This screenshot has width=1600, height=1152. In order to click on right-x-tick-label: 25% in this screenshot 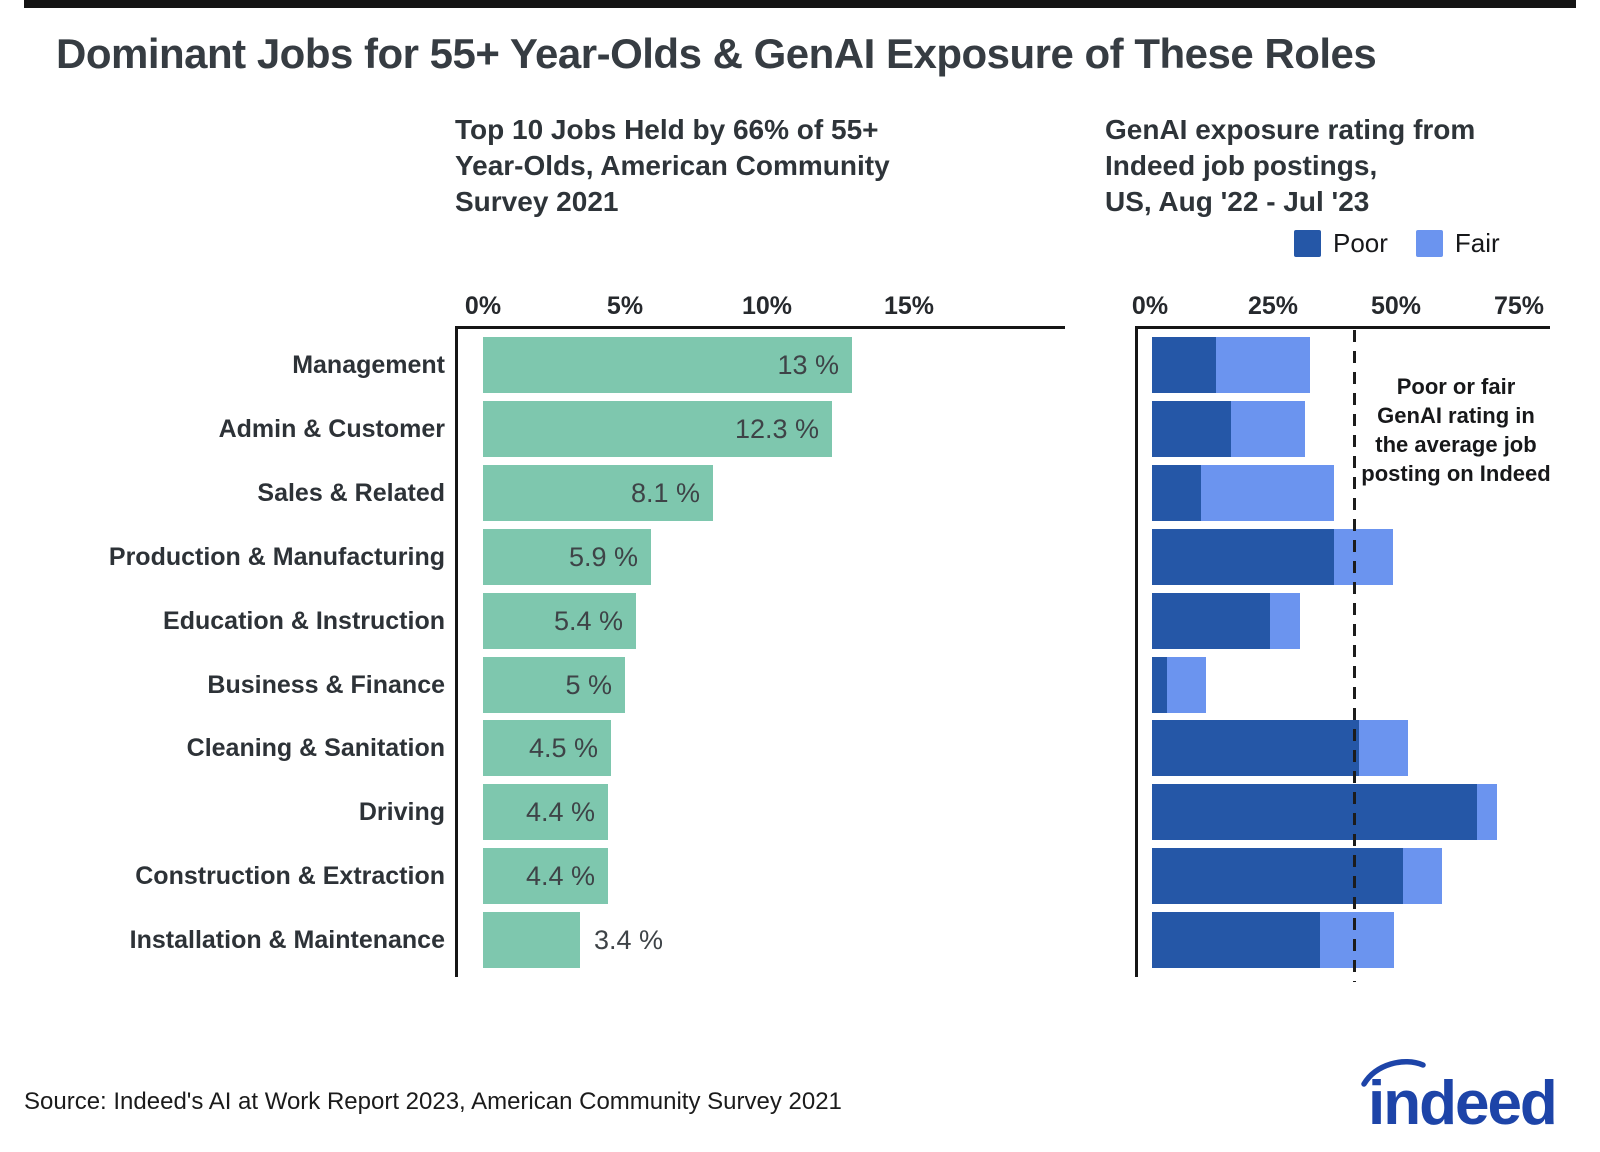, I will do `click(1273, 306)`.